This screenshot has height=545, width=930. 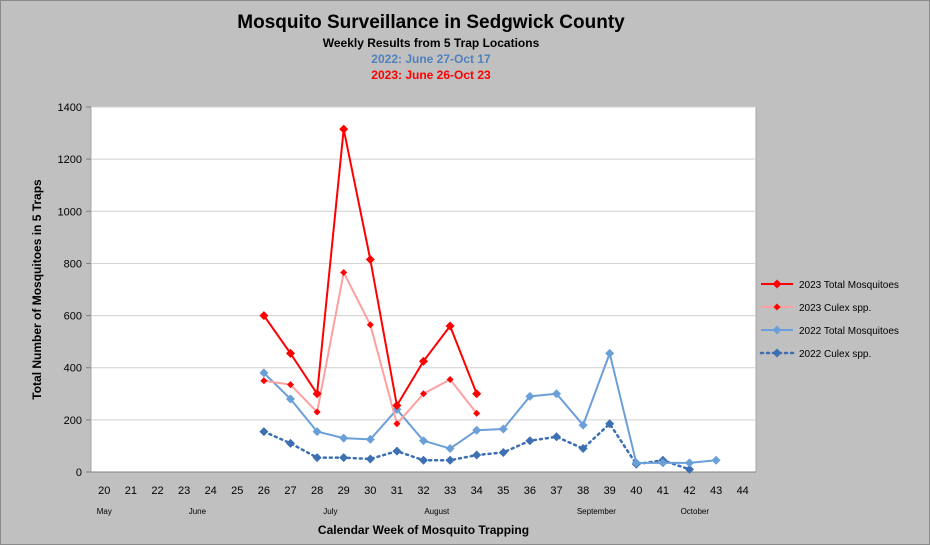 I want to click on legend-marker-2022-total-mosquitoes, so click(x=777, y=330).